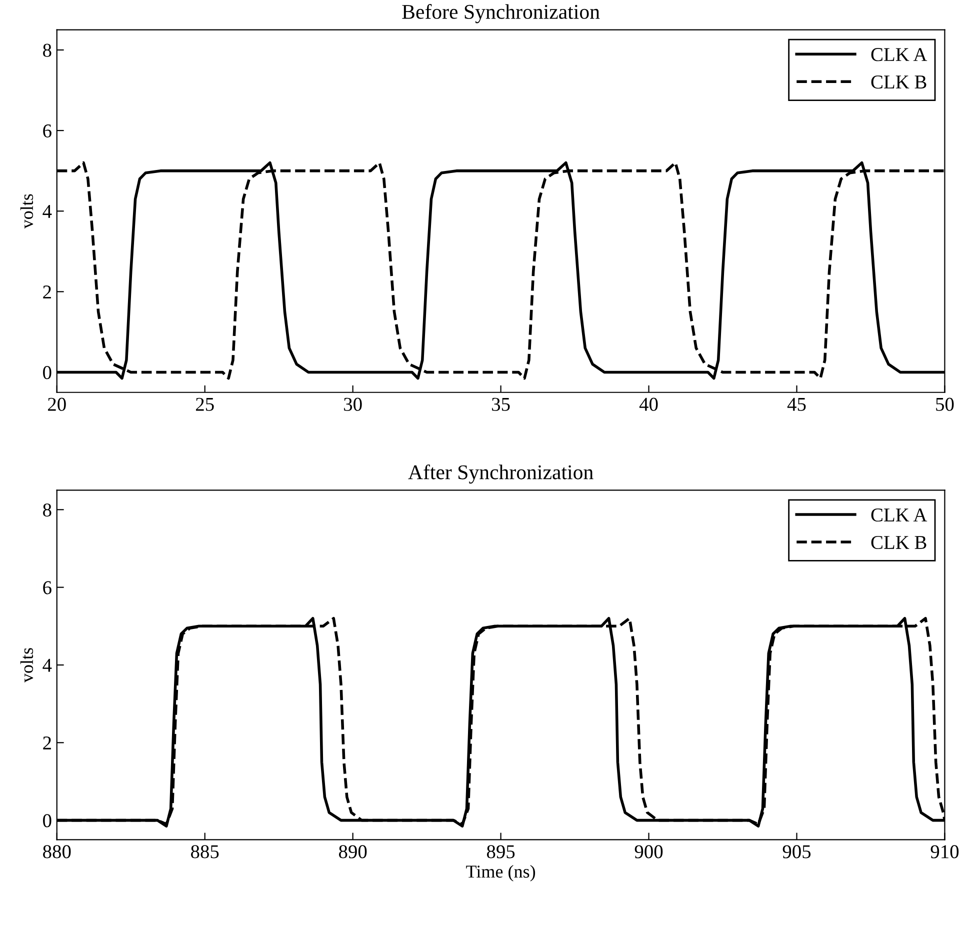 The height and width of the screenshot is (932, 964). I want to click on x-tick-label: 45, so click(796, 404).